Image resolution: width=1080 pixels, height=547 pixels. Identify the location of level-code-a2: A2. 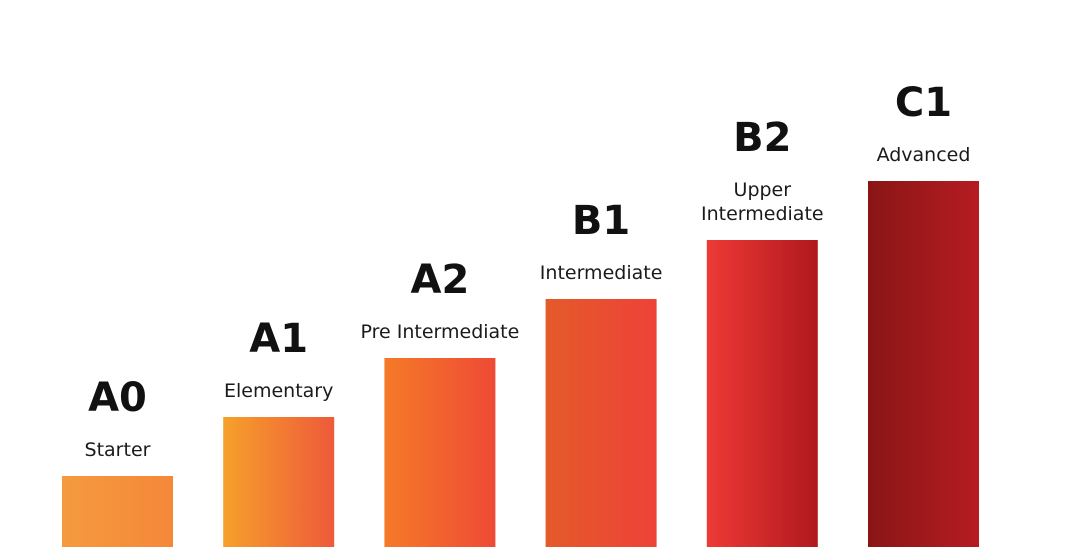
(440, 280).